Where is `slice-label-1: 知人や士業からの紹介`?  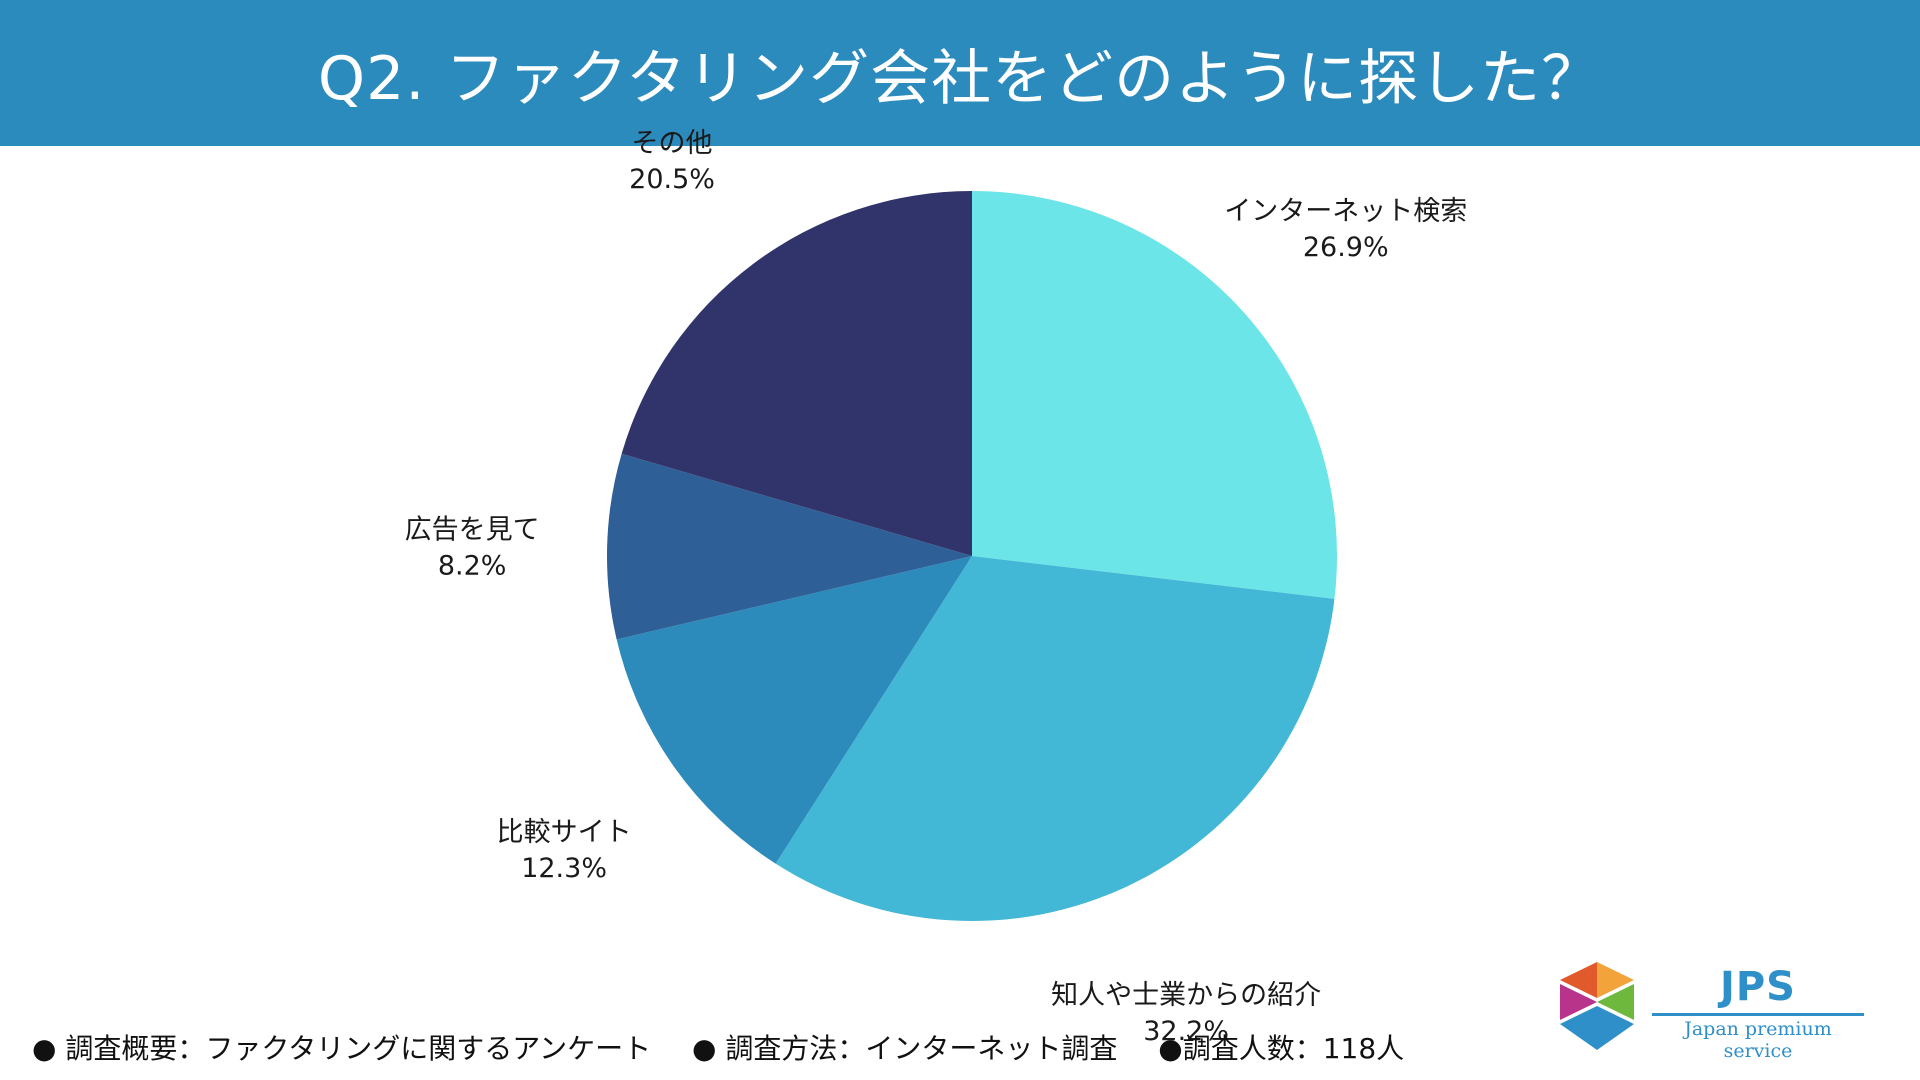
slice-label-1: 知人や士業からの紹介 is located at coordinates (1186, 995).